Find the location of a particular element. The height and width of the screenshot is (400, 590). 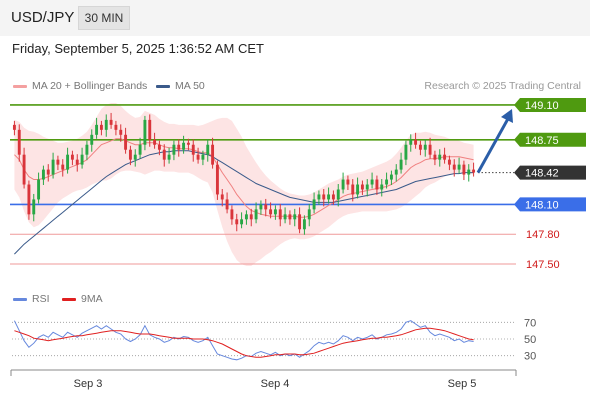

x-tick-label: Sep 4 is located at coordinates (275, 384).